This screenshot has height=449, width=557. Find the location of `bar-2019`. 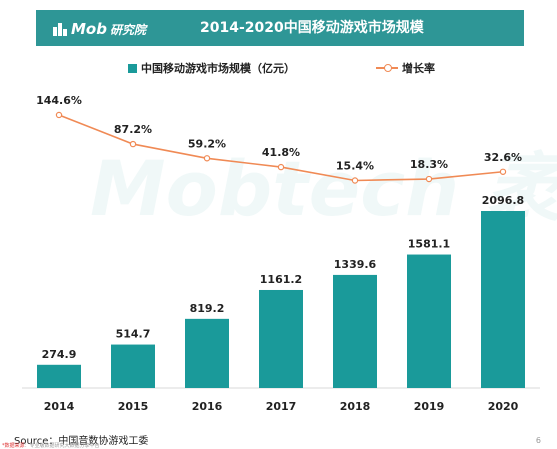

bar-2019 is located at coordinates (429, 321).